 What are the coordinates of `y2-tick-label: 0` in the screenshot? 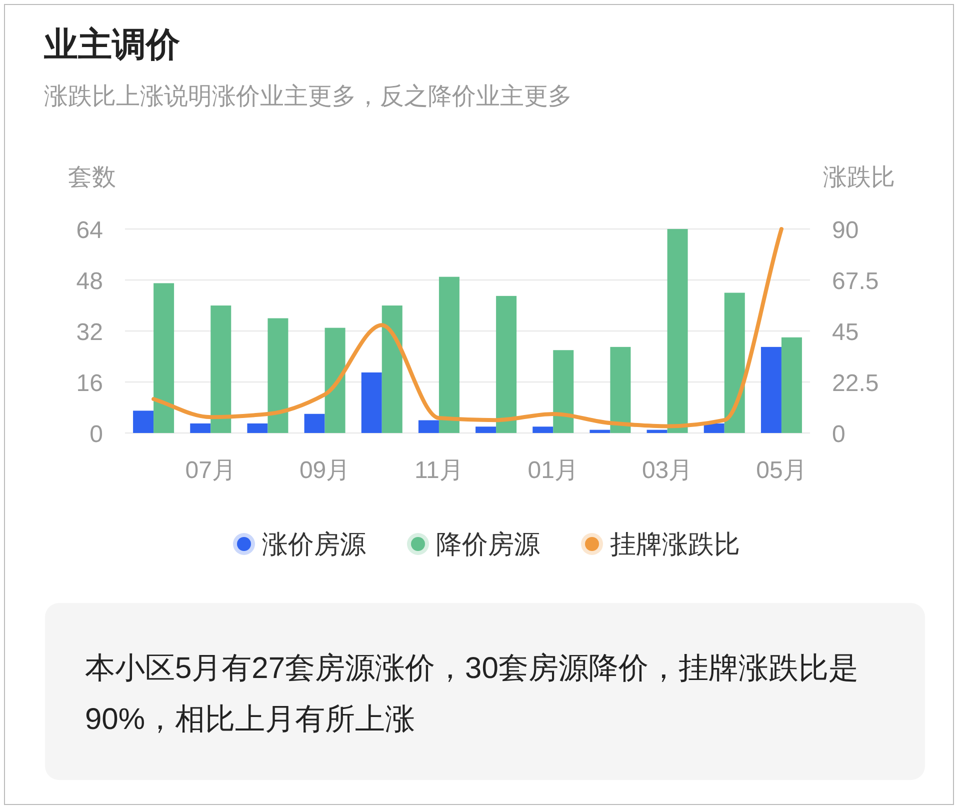 It's located at (839, 434).